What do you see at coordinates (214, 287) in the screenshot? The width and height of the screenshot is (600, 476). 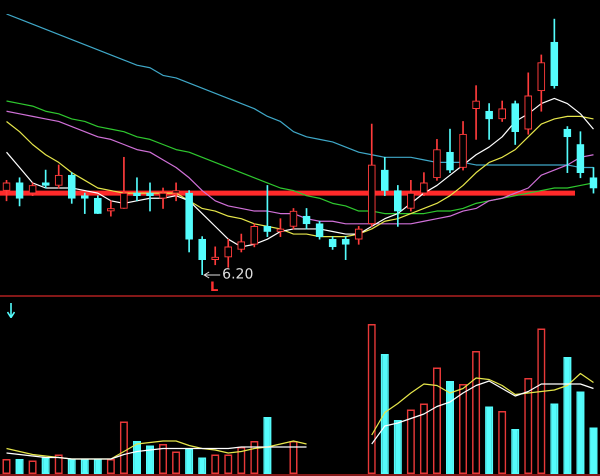 I see `text: L` at bounding box center [214, 287].